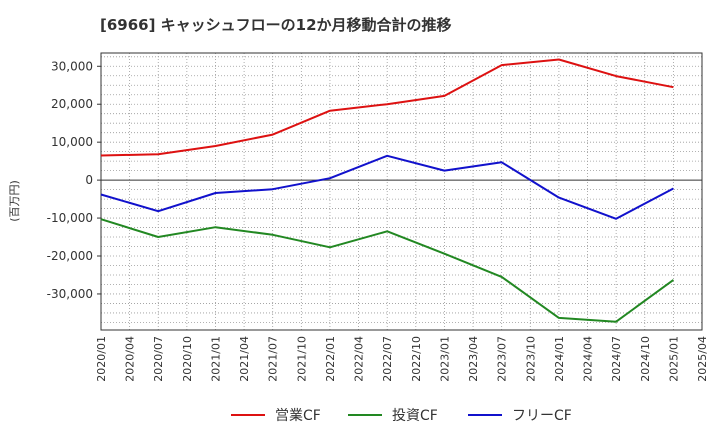 This screenshot has width=720, height=440. I want to click on x-tick-label: 2024/04, so click(588, 359).